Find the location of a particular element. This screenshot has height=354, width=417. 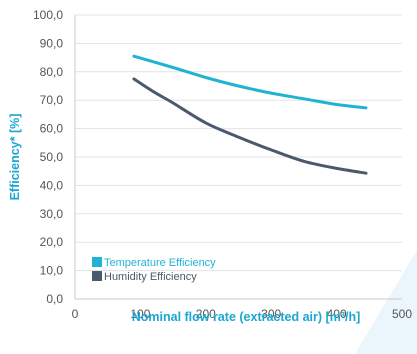

y-tick-label: 90,0 is located at coordinates (52, 43).